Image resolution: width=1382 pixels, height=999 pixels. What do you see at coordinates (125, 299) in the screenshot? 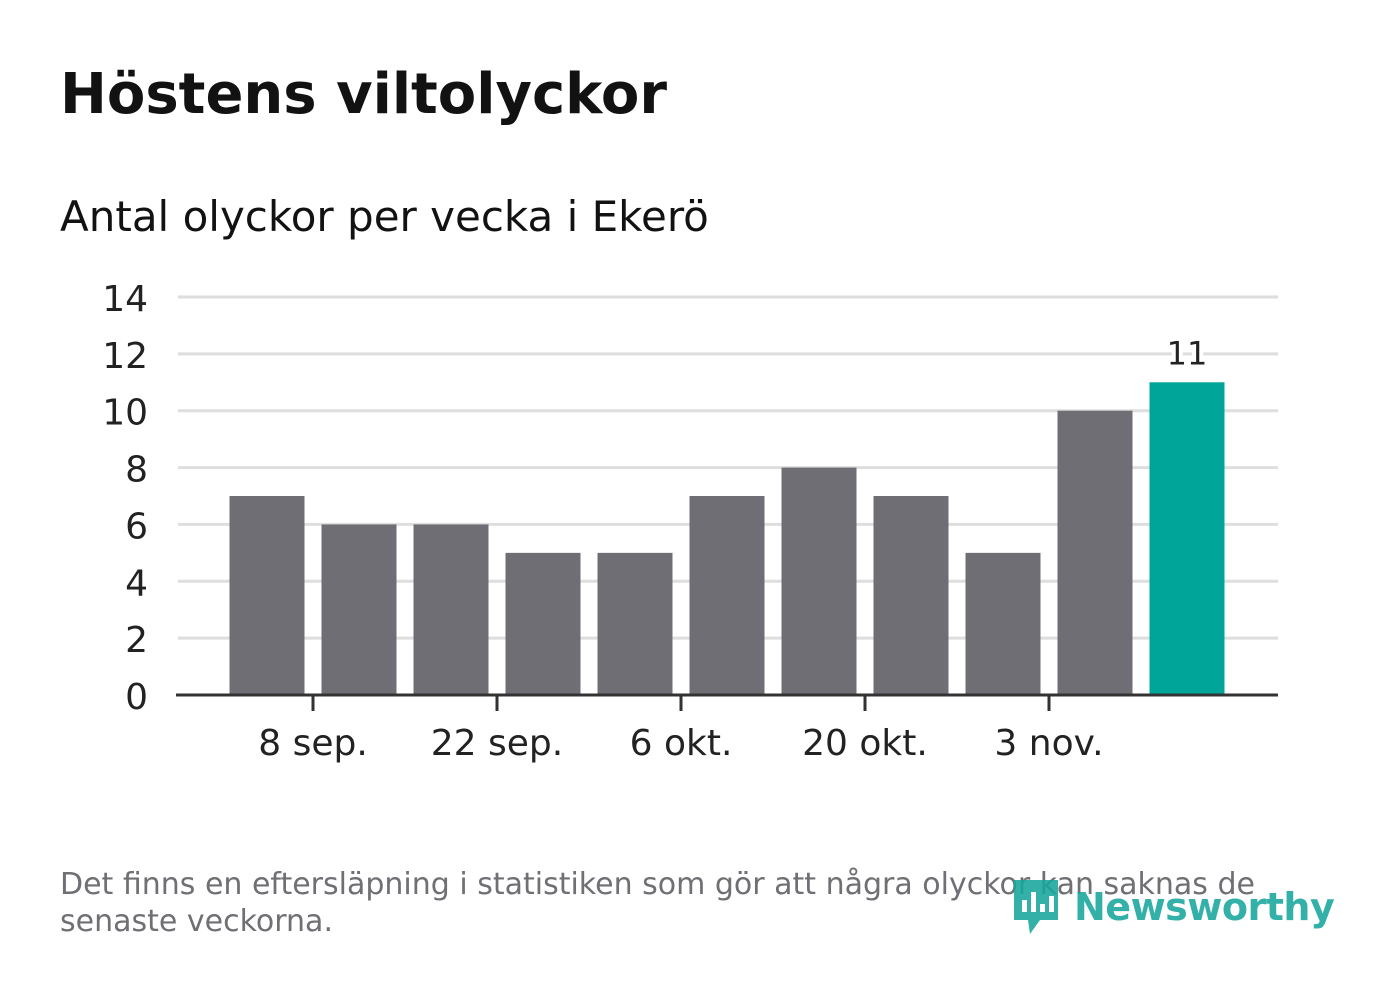
I see `y-tick-label: 14` at bounding box center [125, 299].